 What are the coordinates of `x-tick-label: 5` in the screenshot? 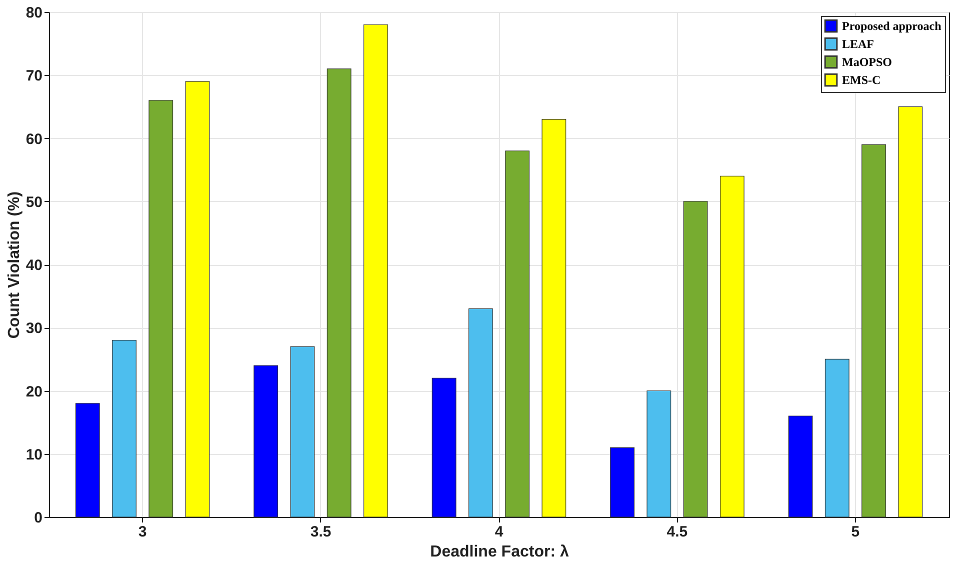 It's located at (855, 532).